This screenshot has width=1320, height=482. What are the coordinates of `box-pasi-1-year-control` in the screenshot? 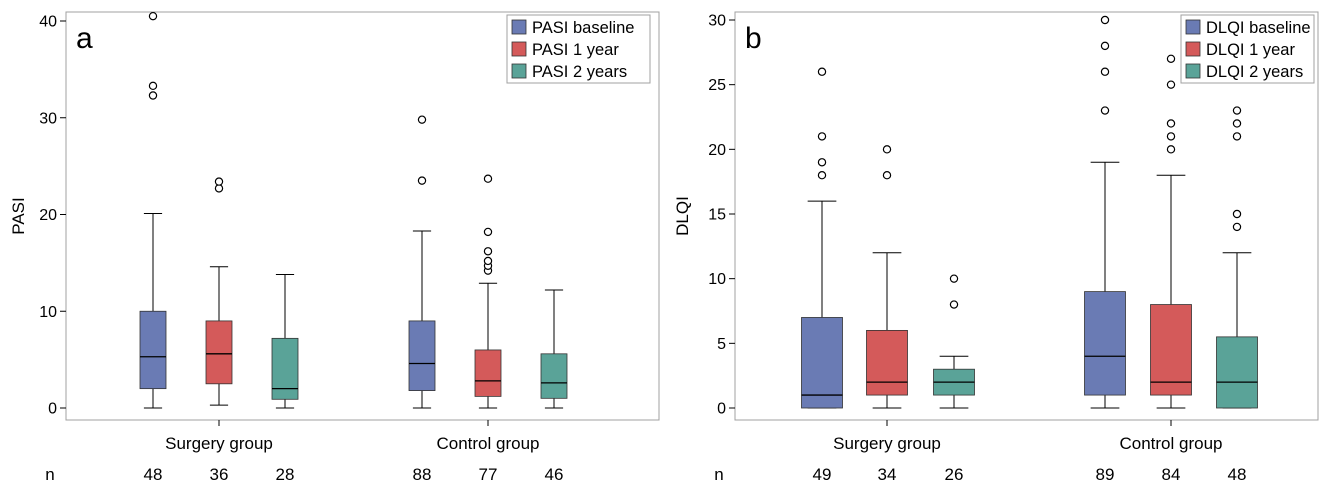 It's located at (488, 291).